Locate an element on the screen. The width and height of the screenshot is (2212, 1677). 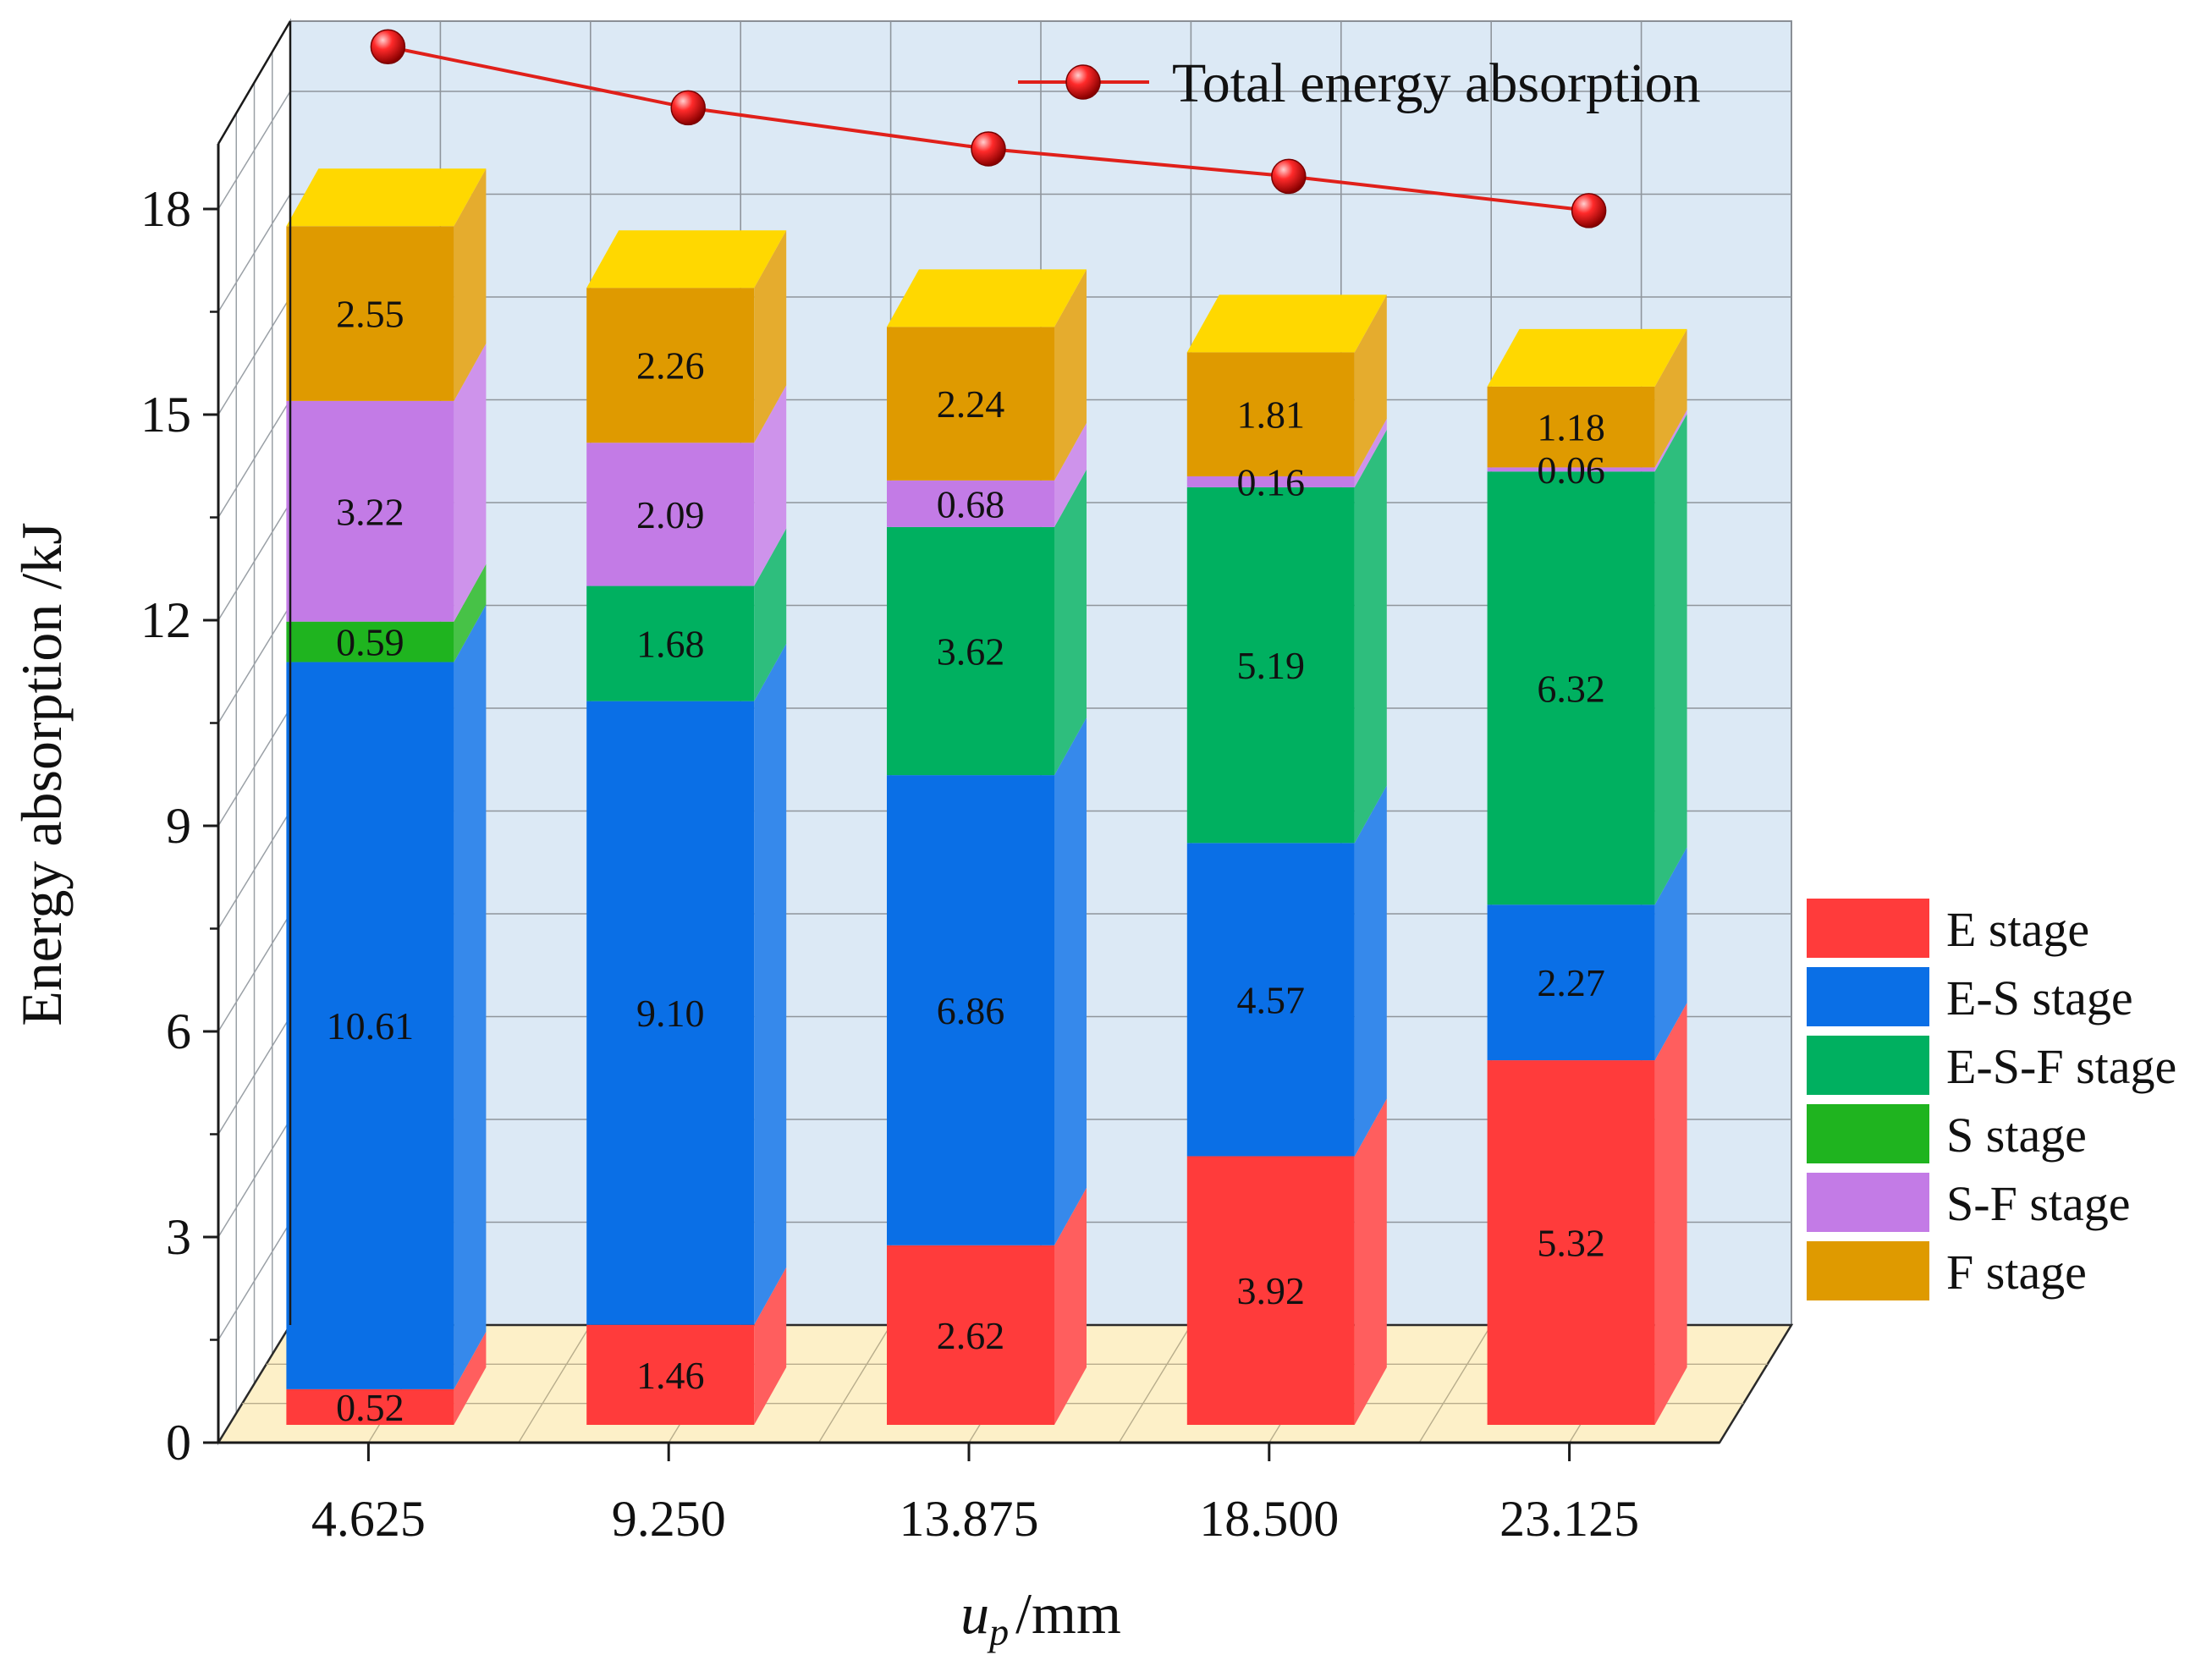
legend-label: E stage is located at coordinates (2018, 929).